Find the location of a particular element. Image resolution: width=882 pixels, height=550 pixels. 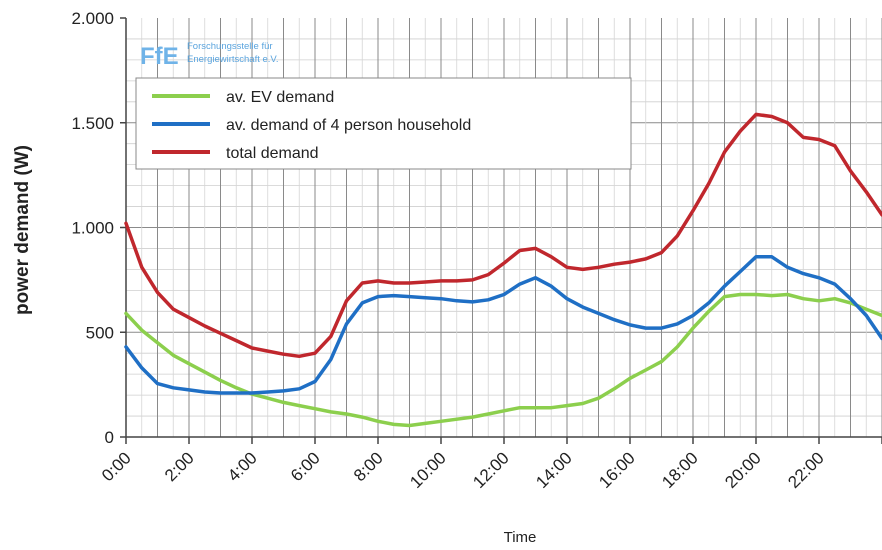

x-tick-label: 20:00 is located at coordinates (743, 470).